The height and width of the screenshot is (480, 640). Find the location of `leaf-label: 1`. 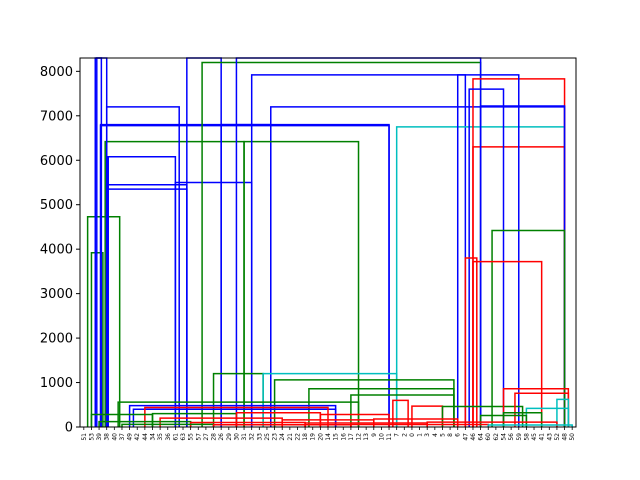

leaf-label: 1 is located at coordinates (420, 435).